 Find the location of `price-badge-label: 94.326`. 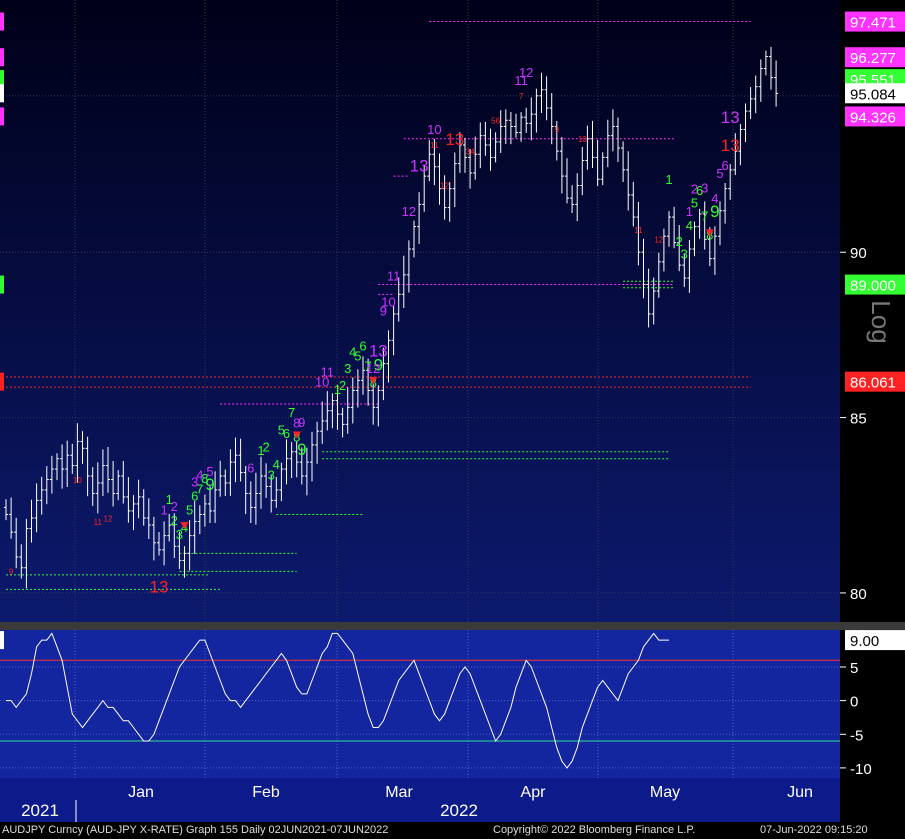

price-badge-label: 94.326 is located at coordinates (873, 117).